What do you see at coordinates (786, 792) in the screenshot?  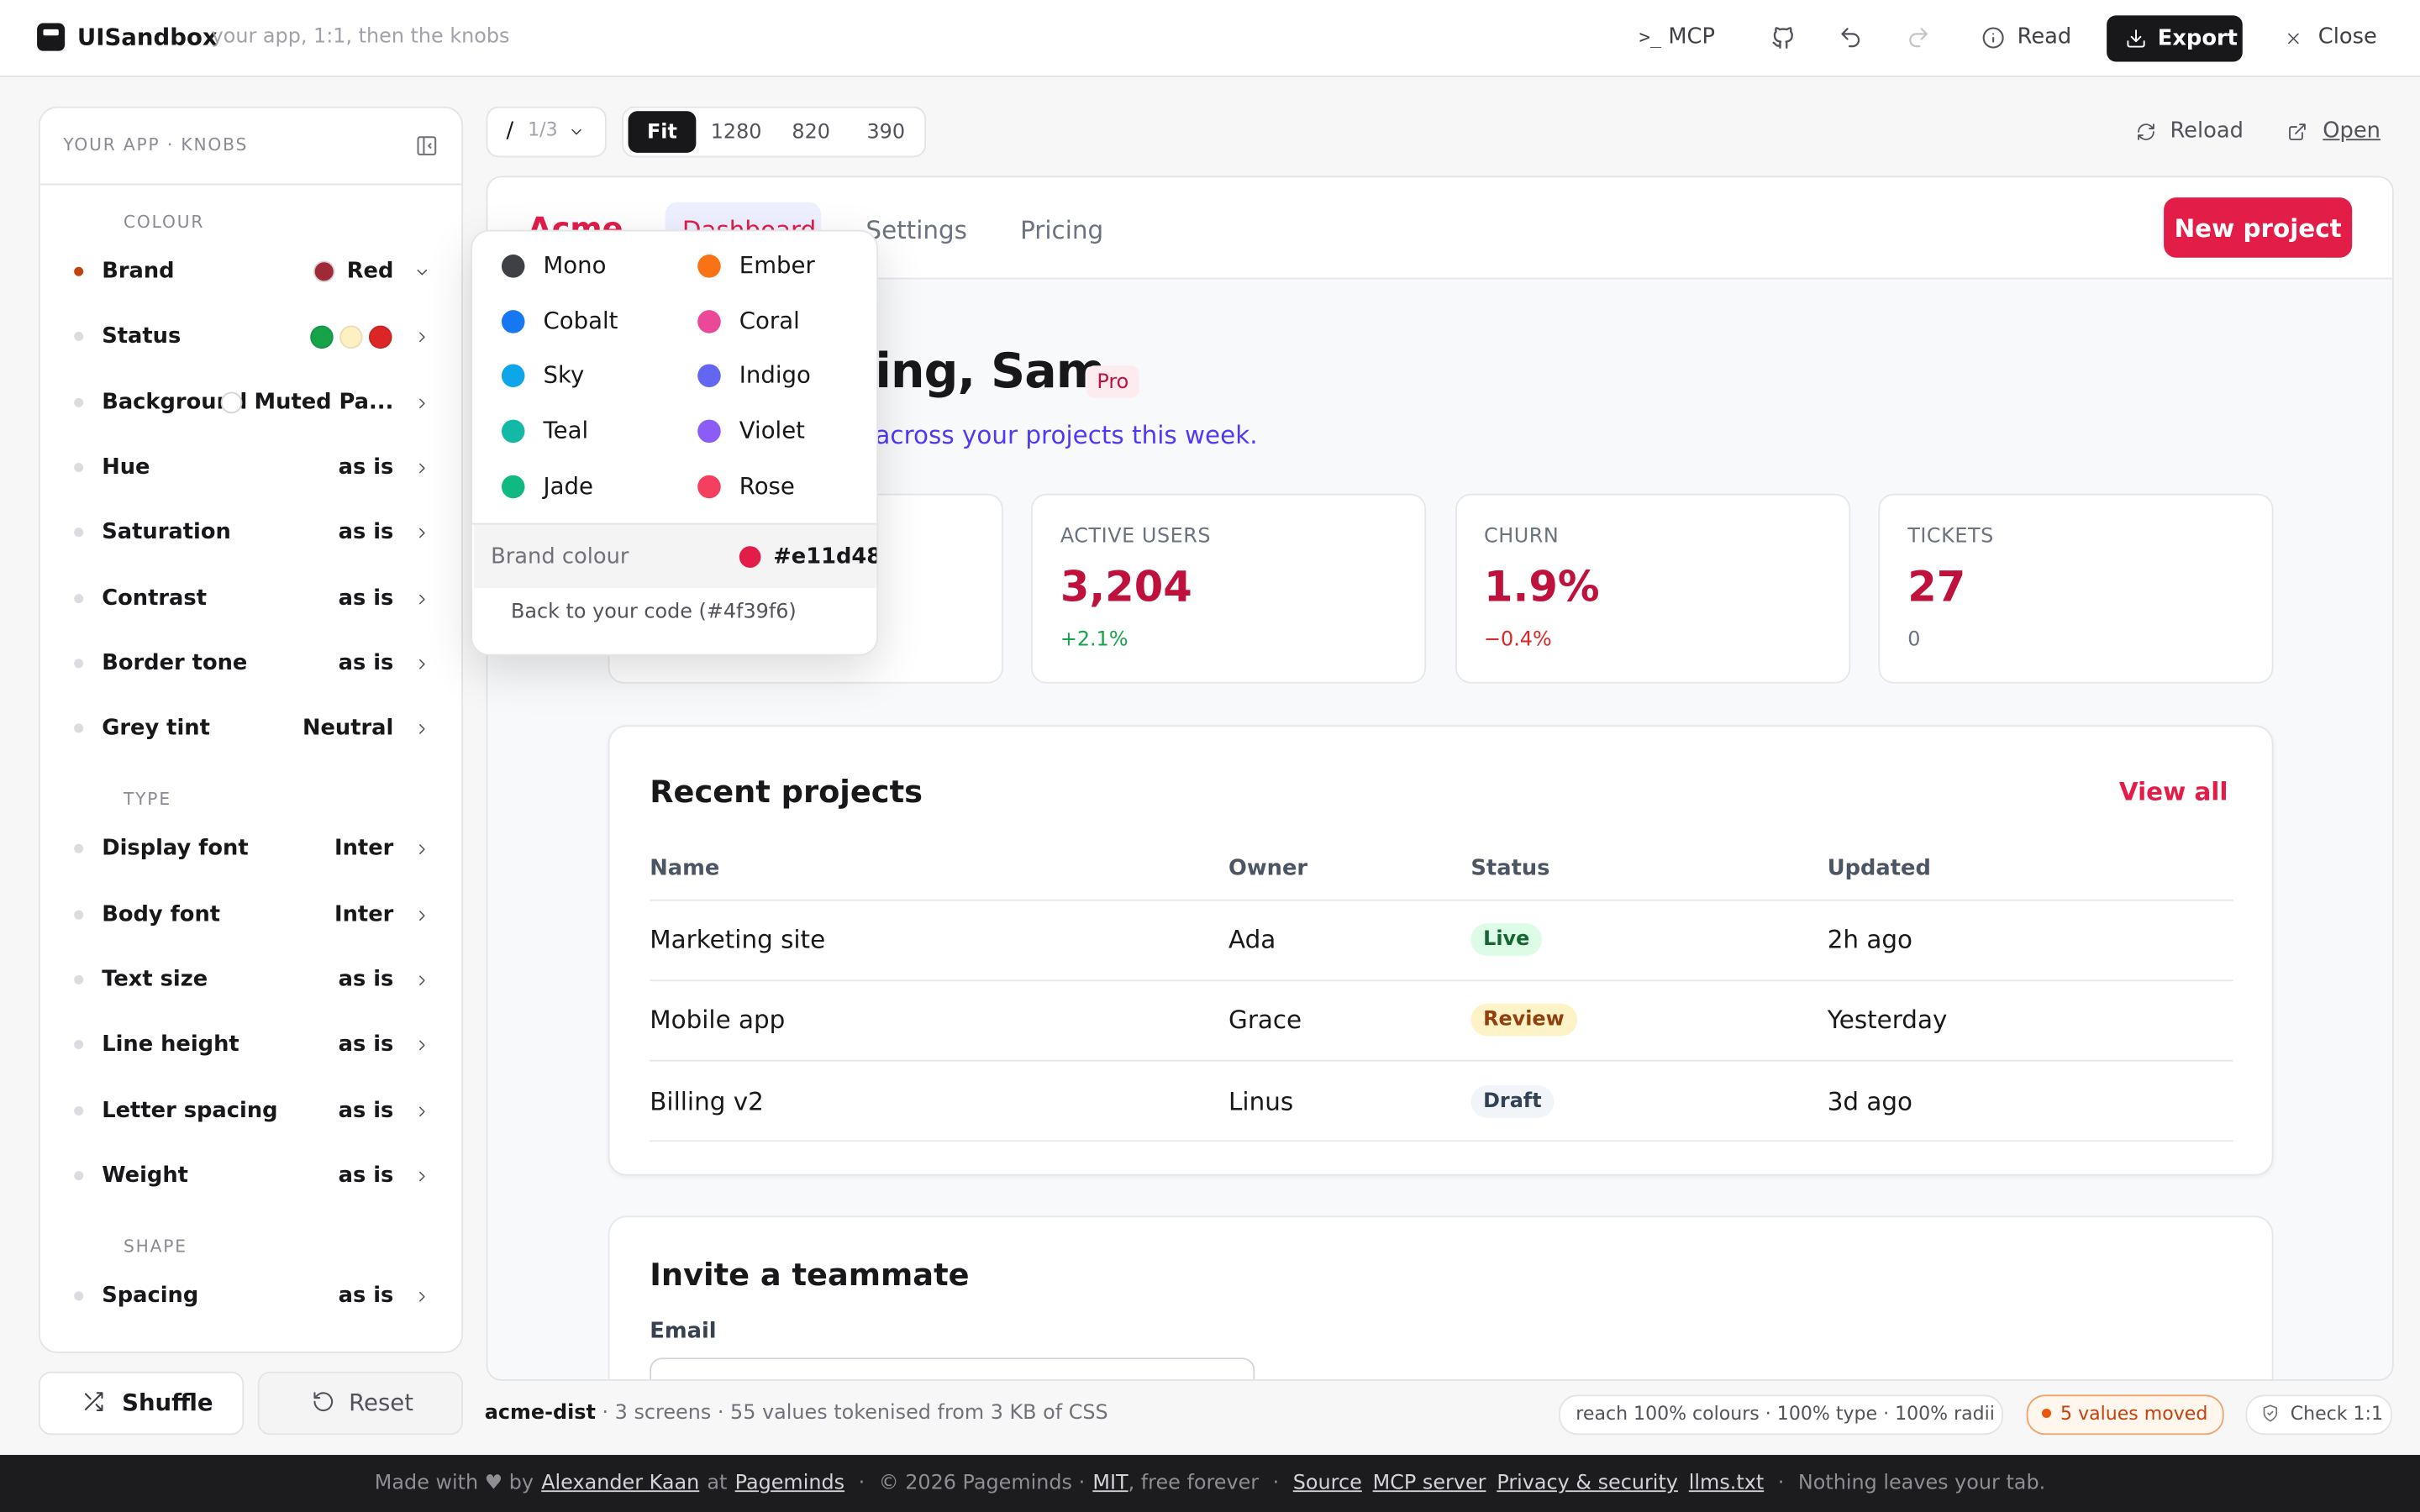 I see `card-title: Recent projects` at bounding box center [786, 792].